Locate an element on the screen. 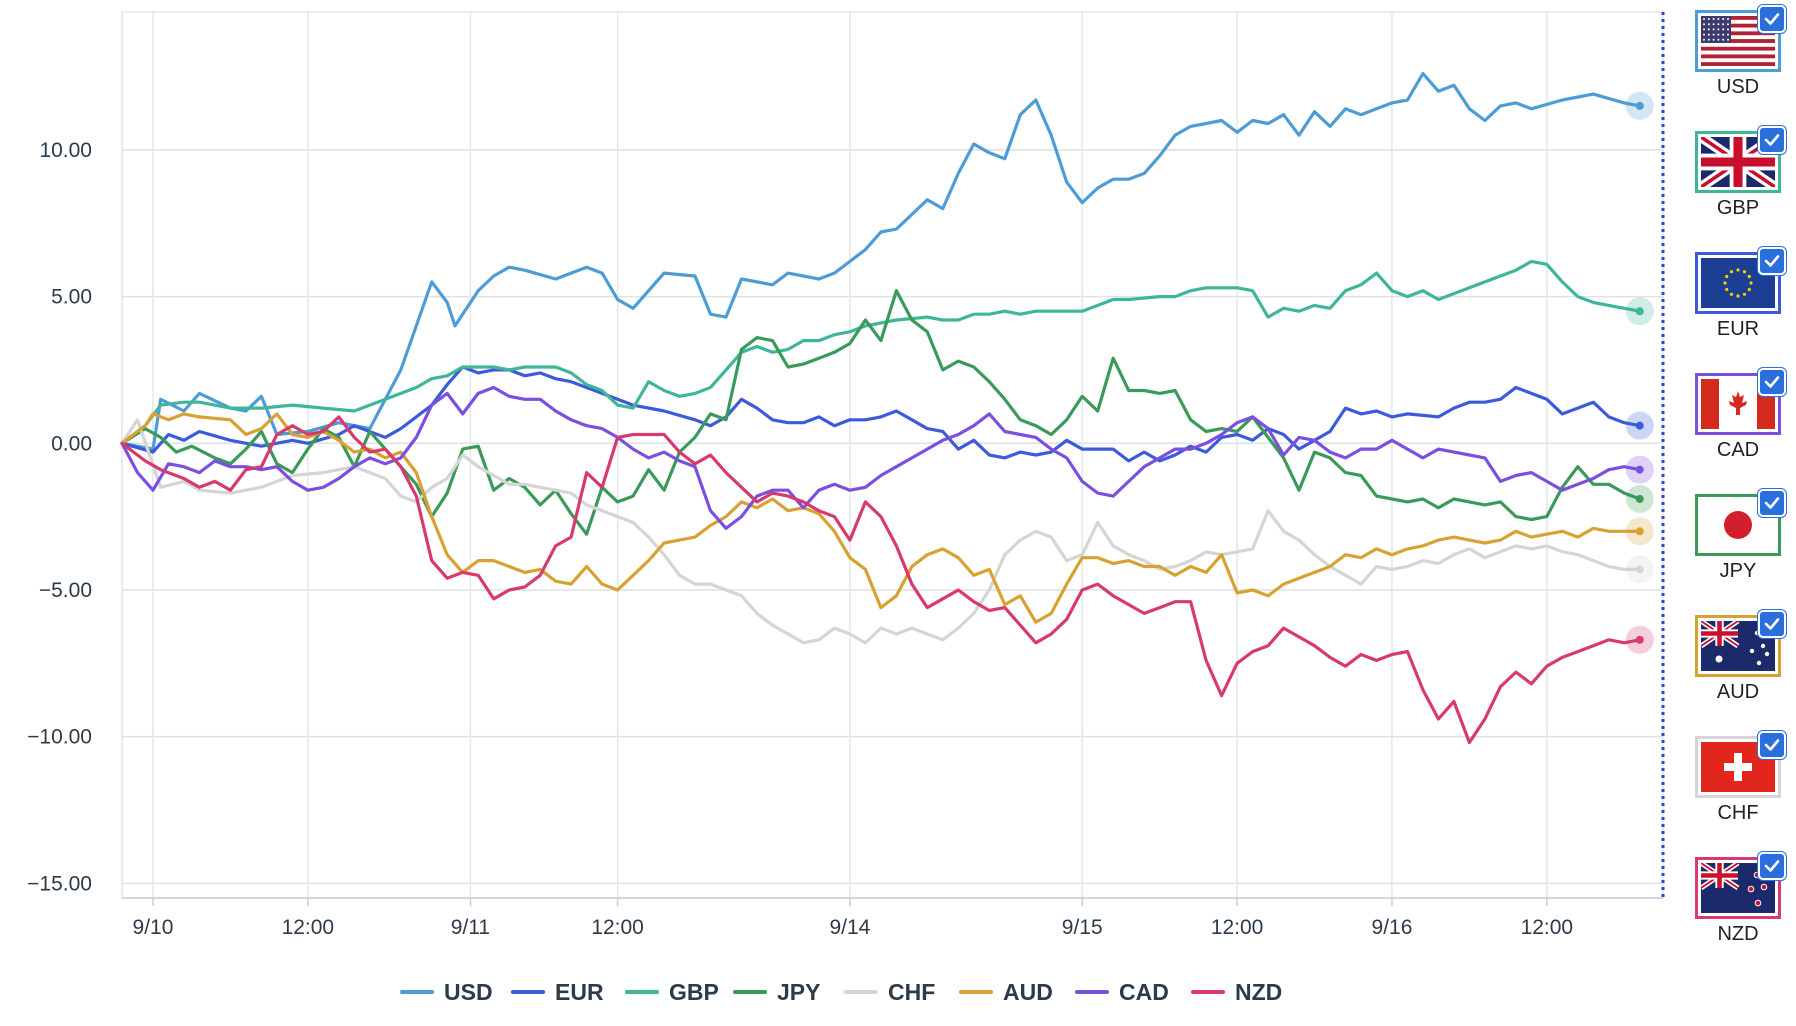 This screenshot has height=1026, width=1796. currency-toggle-gbp: GBP is located at coordinates (1739, 173).